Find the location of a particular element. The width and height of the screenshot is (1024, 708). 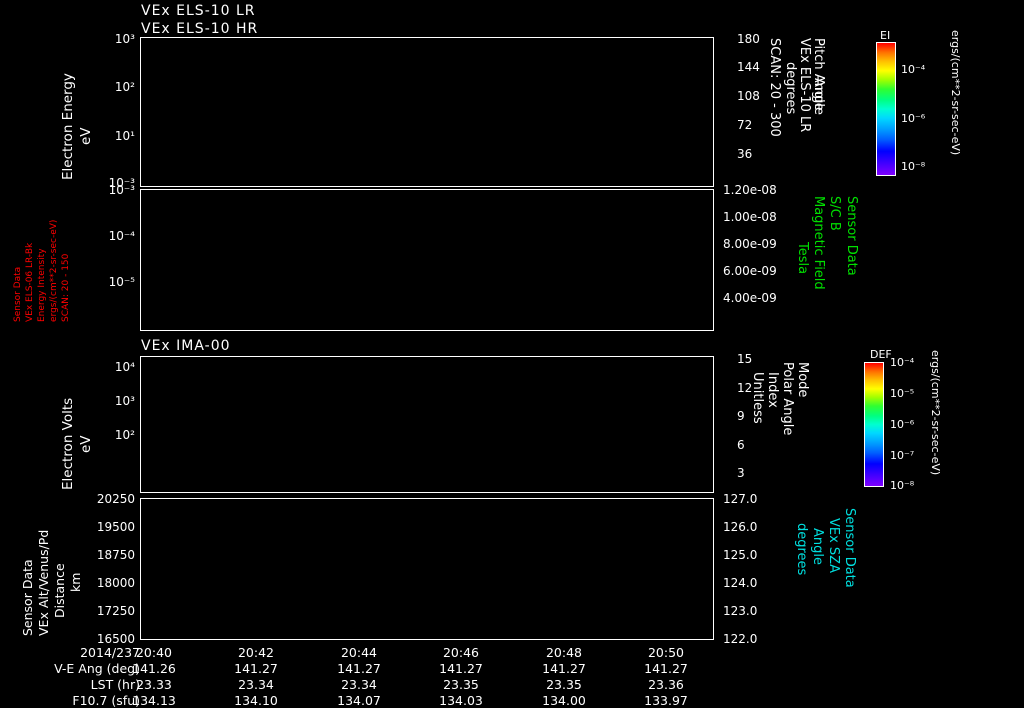

panel3-cb-tick-2: 10⁻⁶ is located at coordinates (902, 424).